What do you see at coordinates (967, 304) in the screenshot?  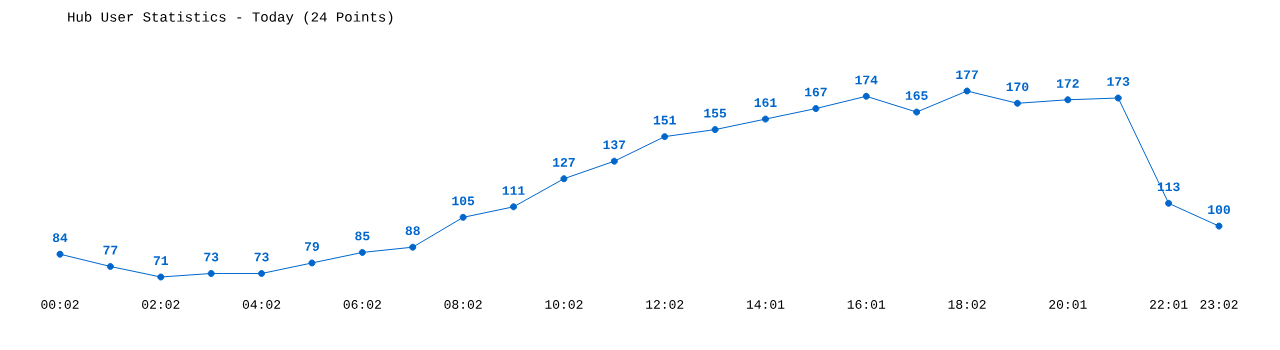 I see `x-tick-label: 18:02` at bounding box center [967, 304].